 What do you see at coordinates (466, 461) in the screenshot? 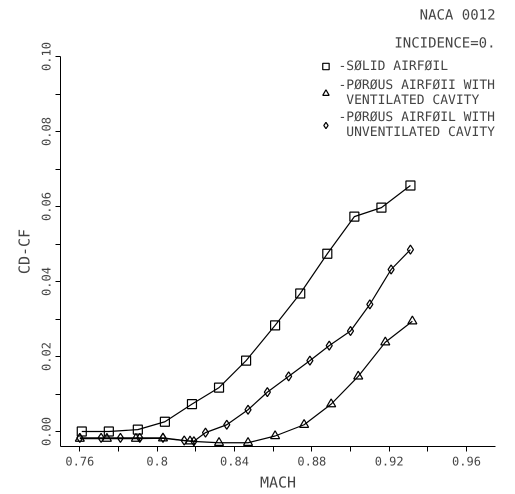
I see `x-tick-label: 0.96` at bounding box center [466, 461].